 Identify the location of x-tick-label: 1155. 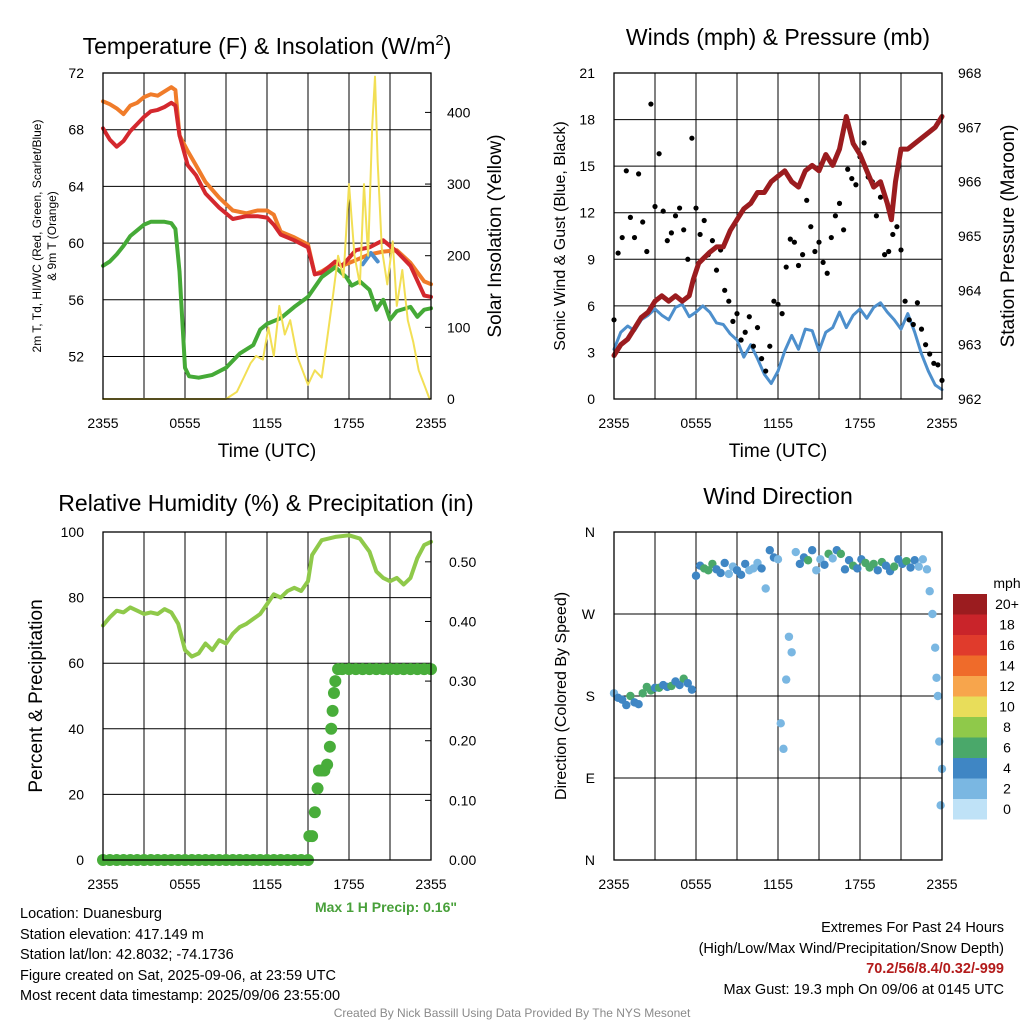
(267, 423).